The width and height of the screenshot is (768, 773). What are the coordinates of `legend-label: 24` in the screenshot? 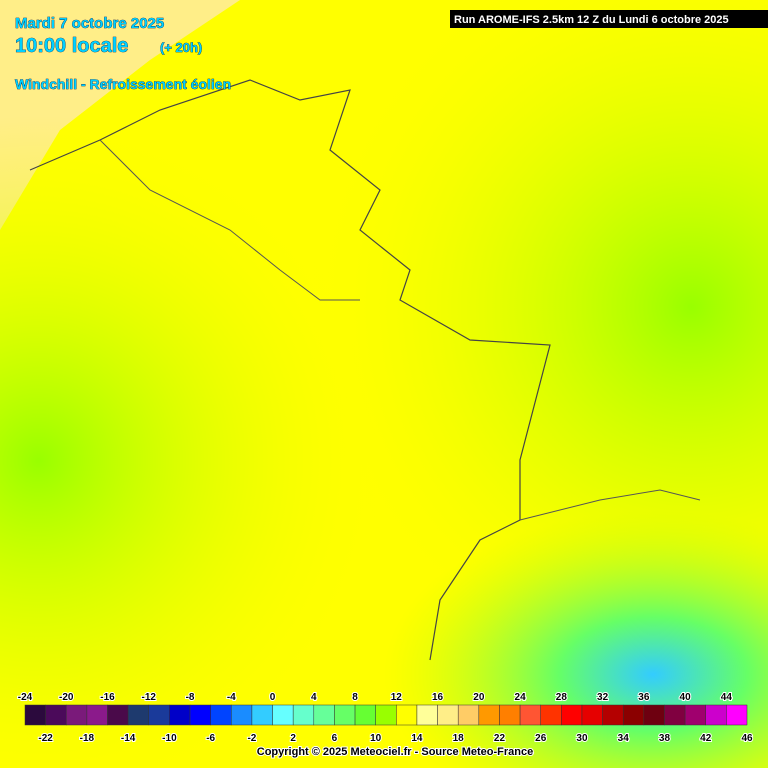 It's located at (521, 697).